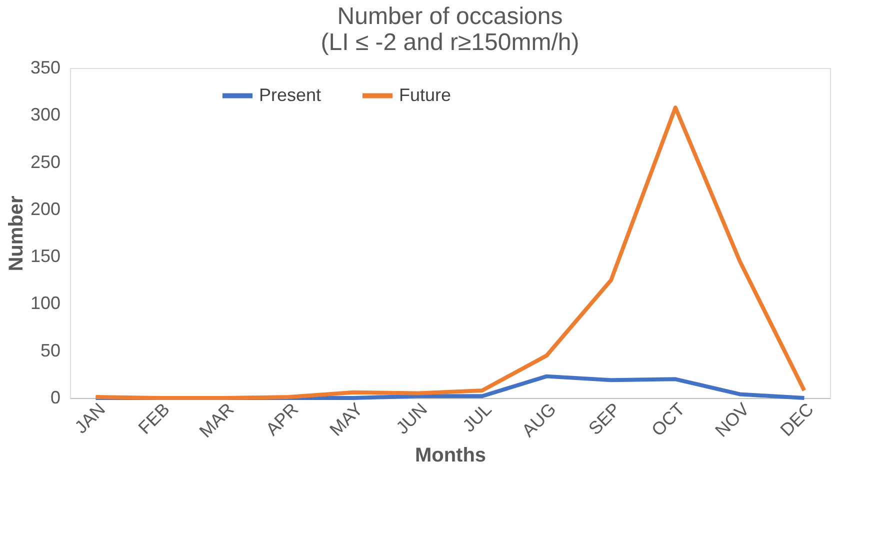 The height and width of the screenshot is (544, 876). What do you see at coordinates (290, 94) in the screenshot?
I see `legend-label: Present` at bounding box center [290, 94].